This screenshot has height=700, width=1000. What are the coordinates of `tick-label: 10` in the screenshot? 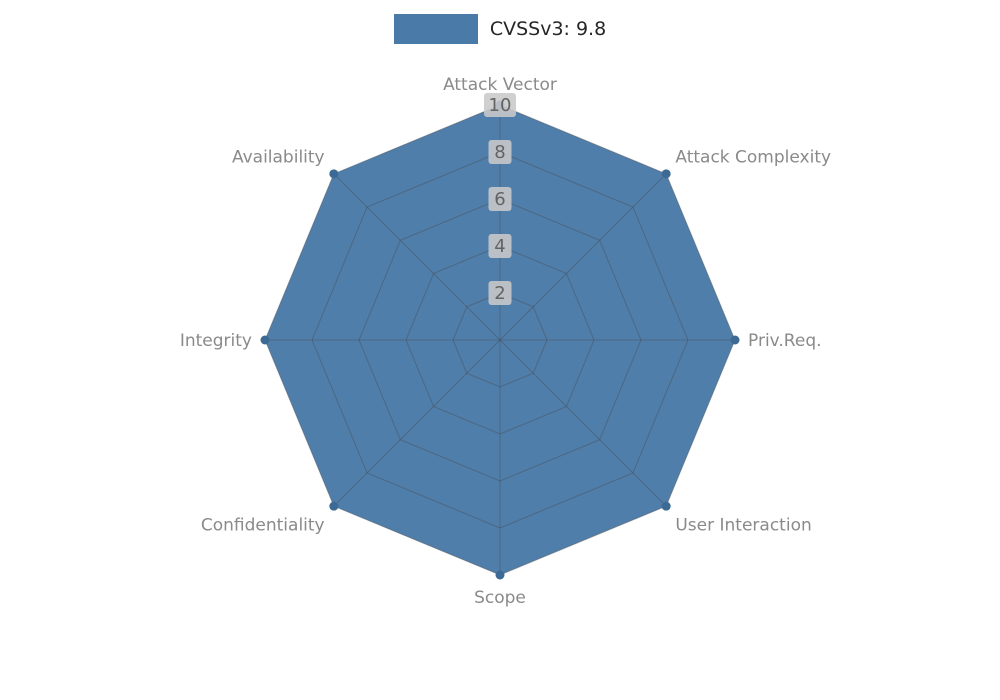 It's located at (500, 105).